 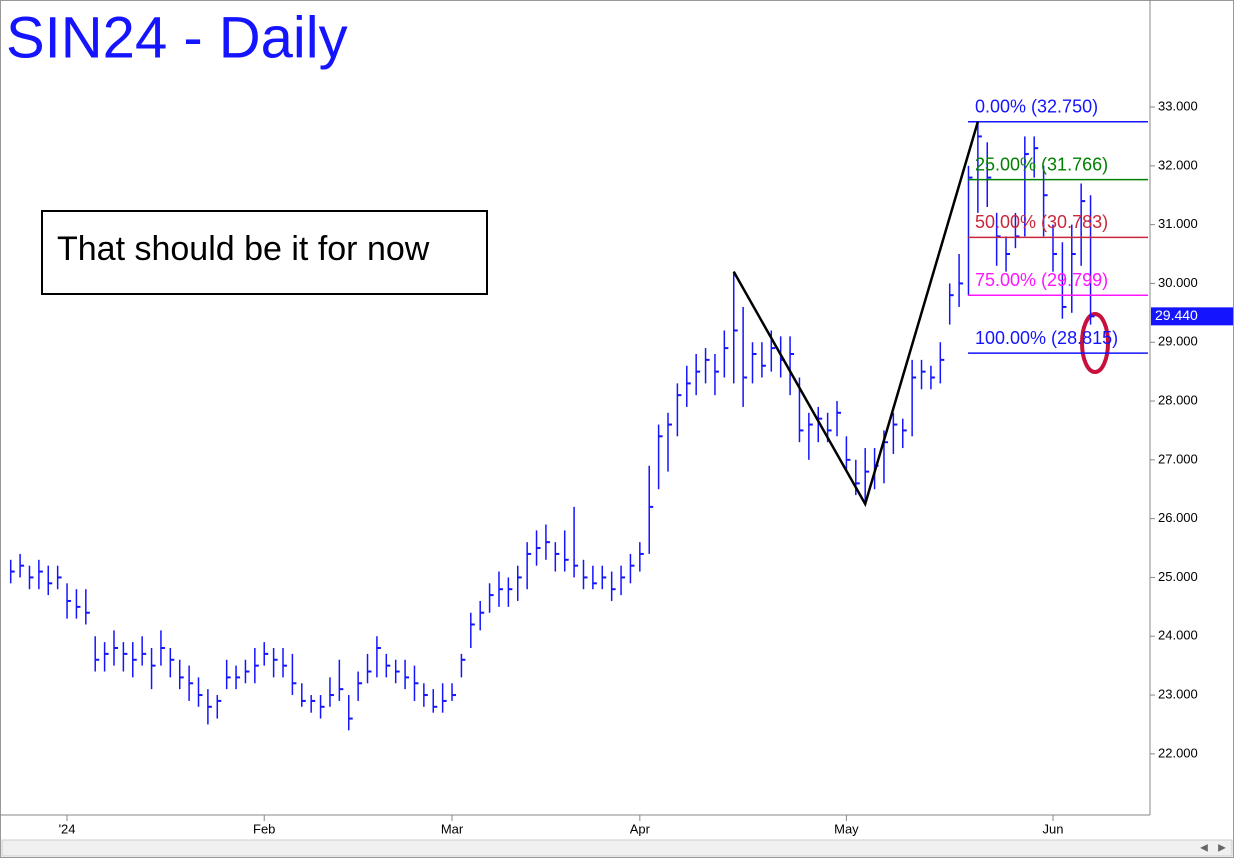 What do you see at coordinates (243, 249) in the screenshot?
I see `annotation: That should be it for now` at bounding box center [243, 249].